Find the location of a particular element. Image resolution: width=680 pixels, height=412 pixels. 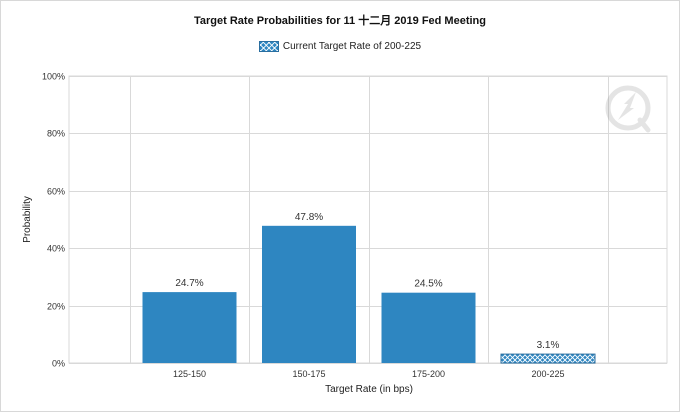

y-tick-label: 40% is located at coordinates (56, 249).